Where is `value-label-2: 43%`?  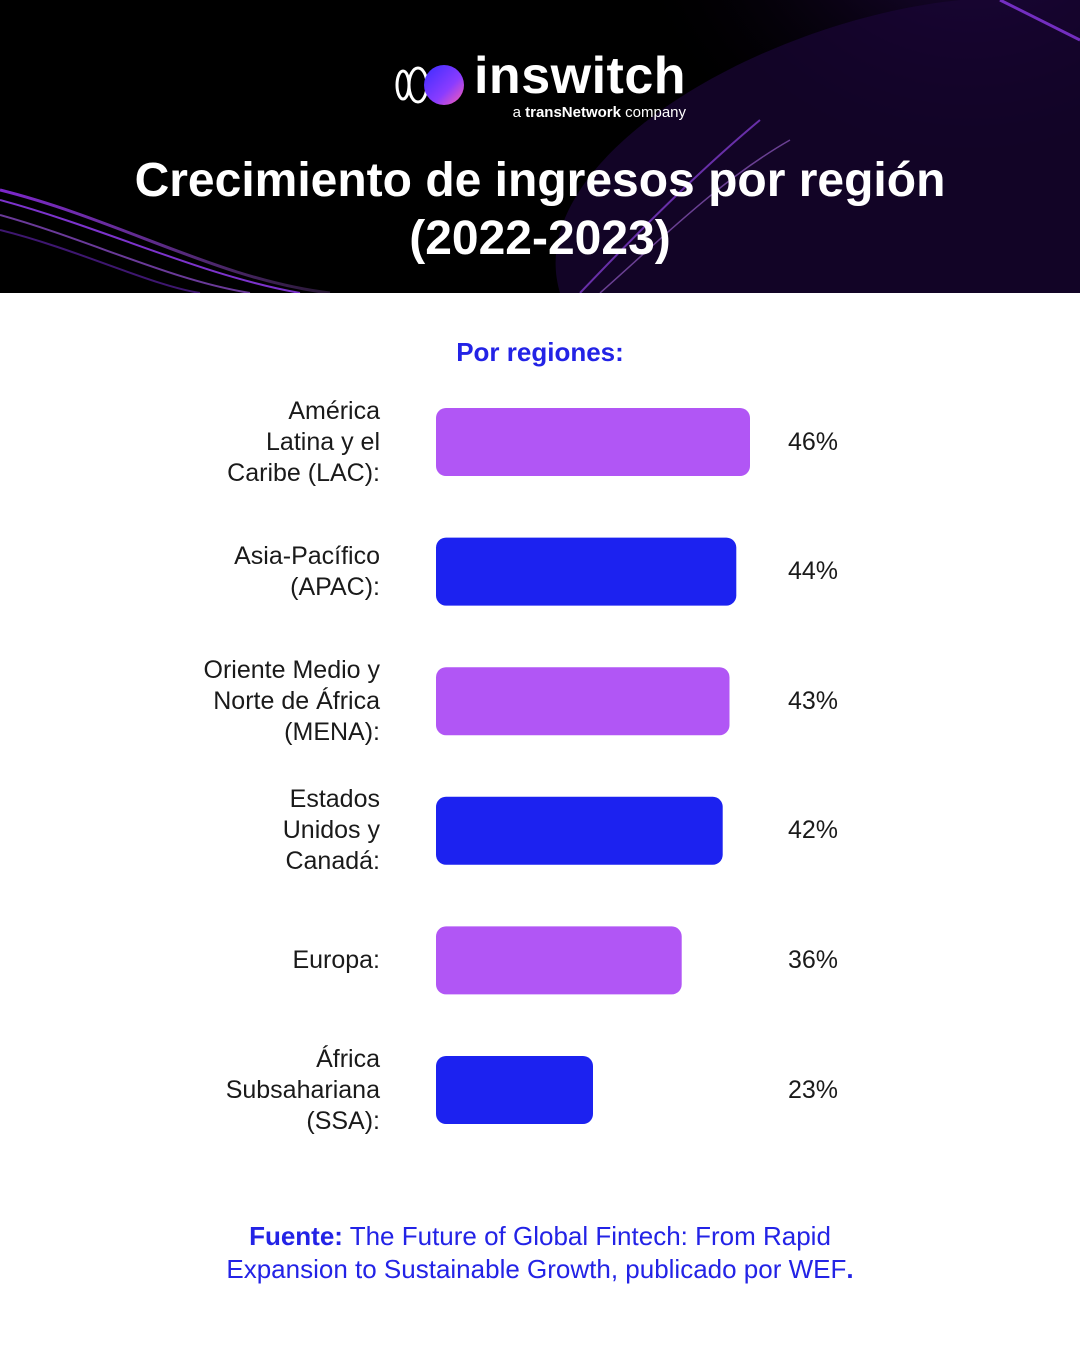 value-label-2: 43% is located at coordinates (813, 700).